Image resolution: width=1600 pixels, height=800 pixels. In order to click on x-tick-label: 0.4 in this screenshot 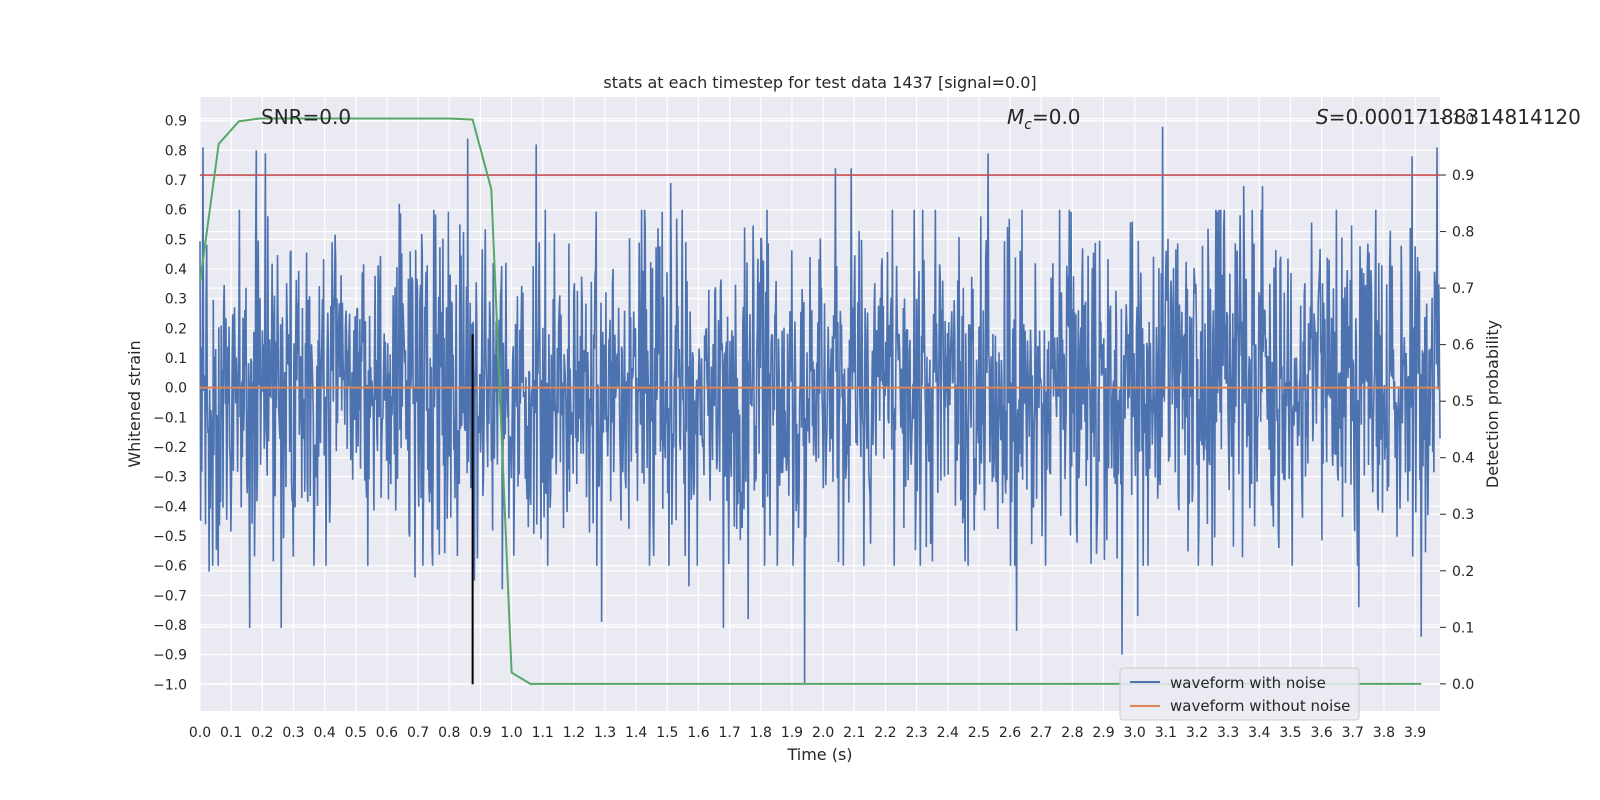, I will do `click(324, 733)`.